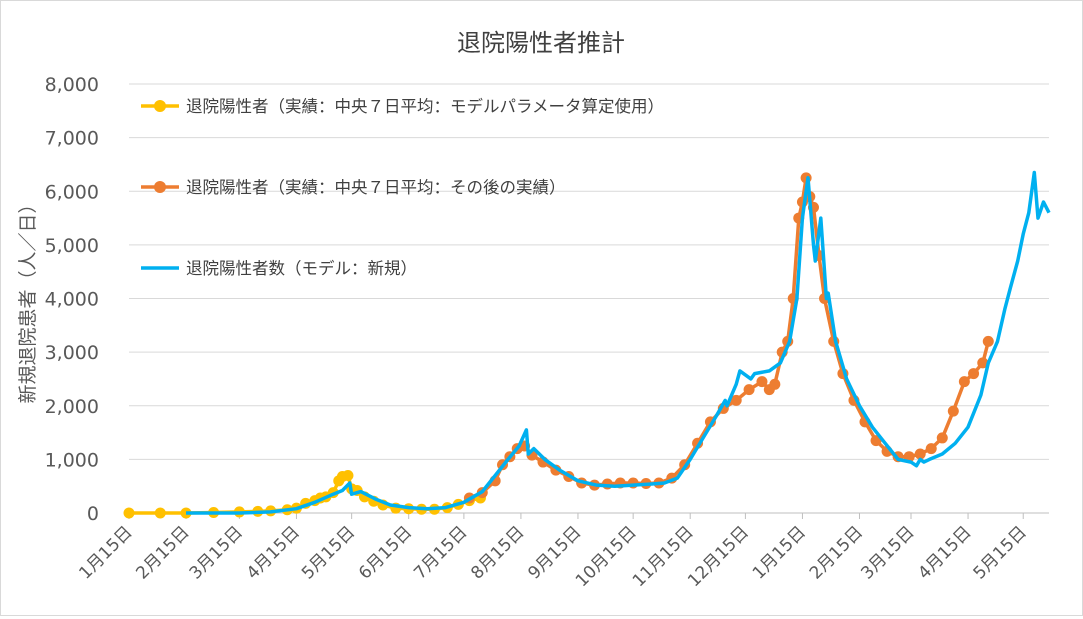 Image resolution: width=1083 pixels, height=619 pixels. What do you see at coordinates (72, 460) in the screenshot?
I see `y-tick-label: 1,000` at bounding box center [72, 460].